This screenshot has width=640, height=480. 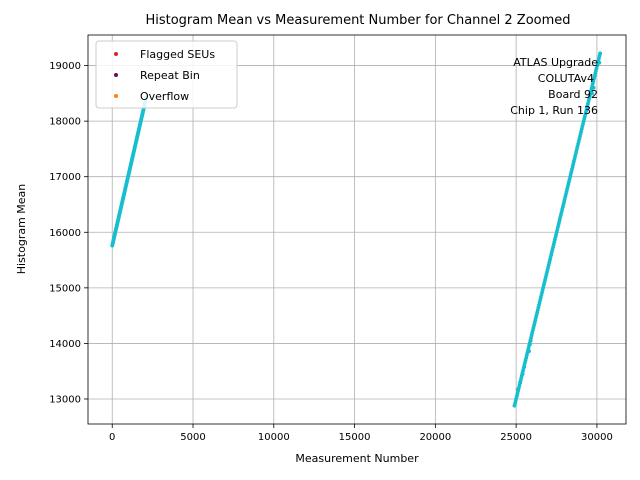 I want to click on legend-box, so click(x=166, y=74).